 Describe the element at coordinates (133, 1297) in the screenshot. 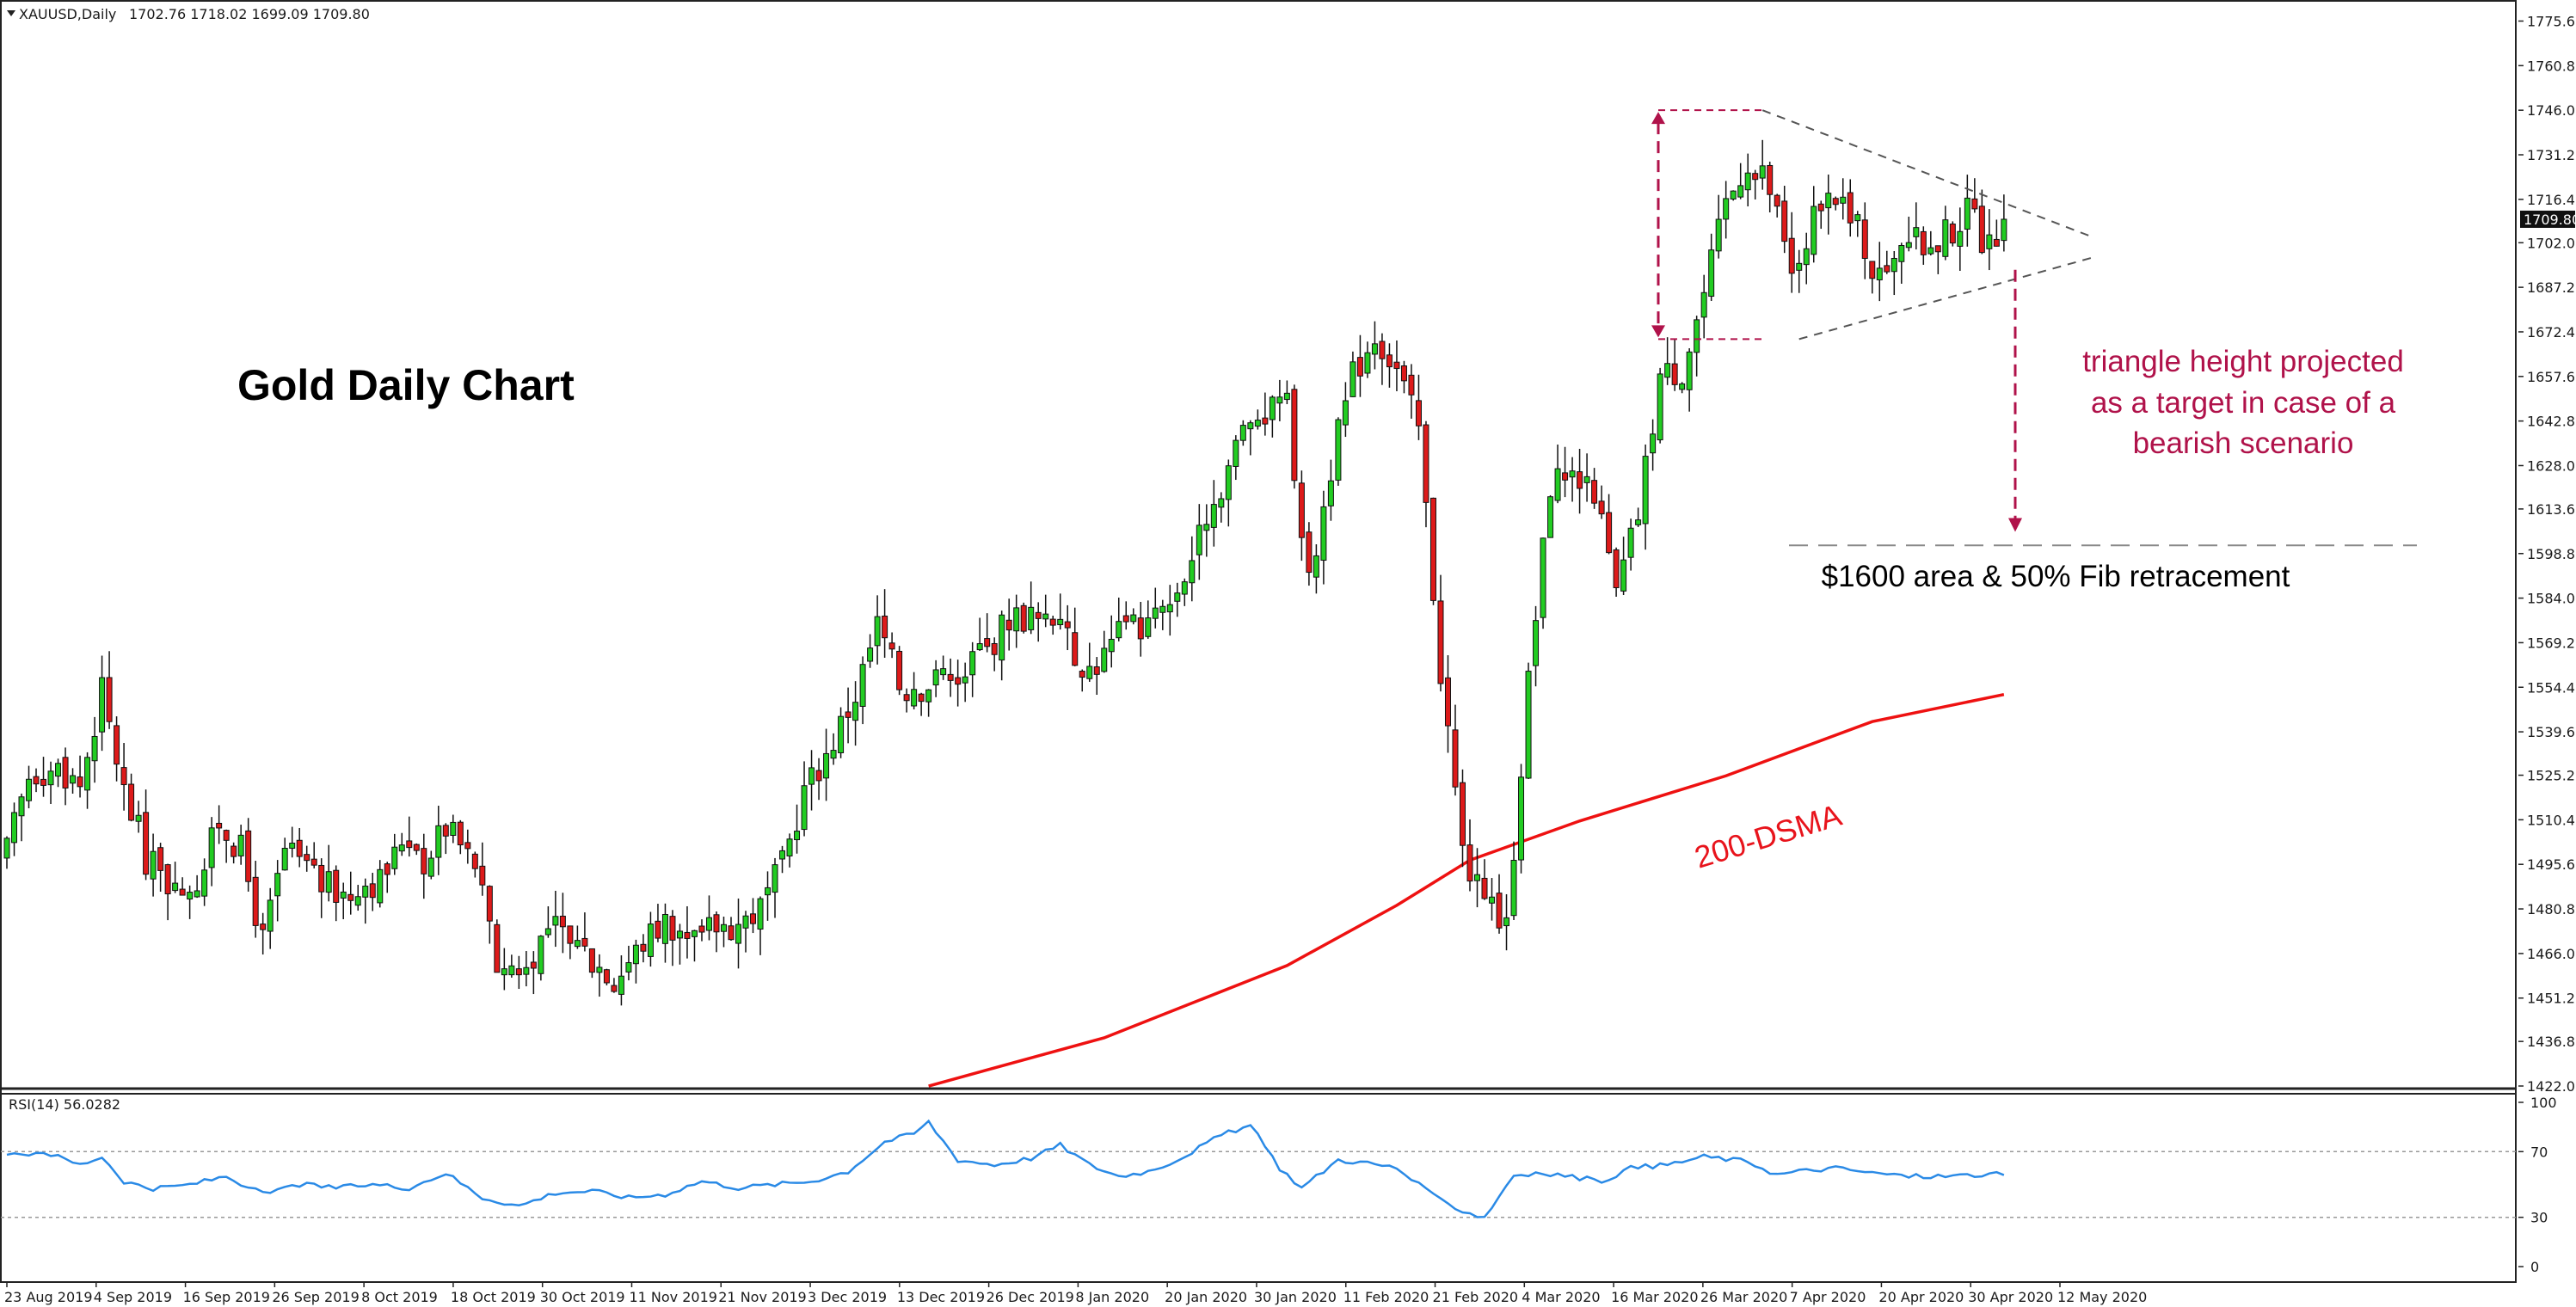

I see `date-tick-label: 4 Sep 2019` at that location.